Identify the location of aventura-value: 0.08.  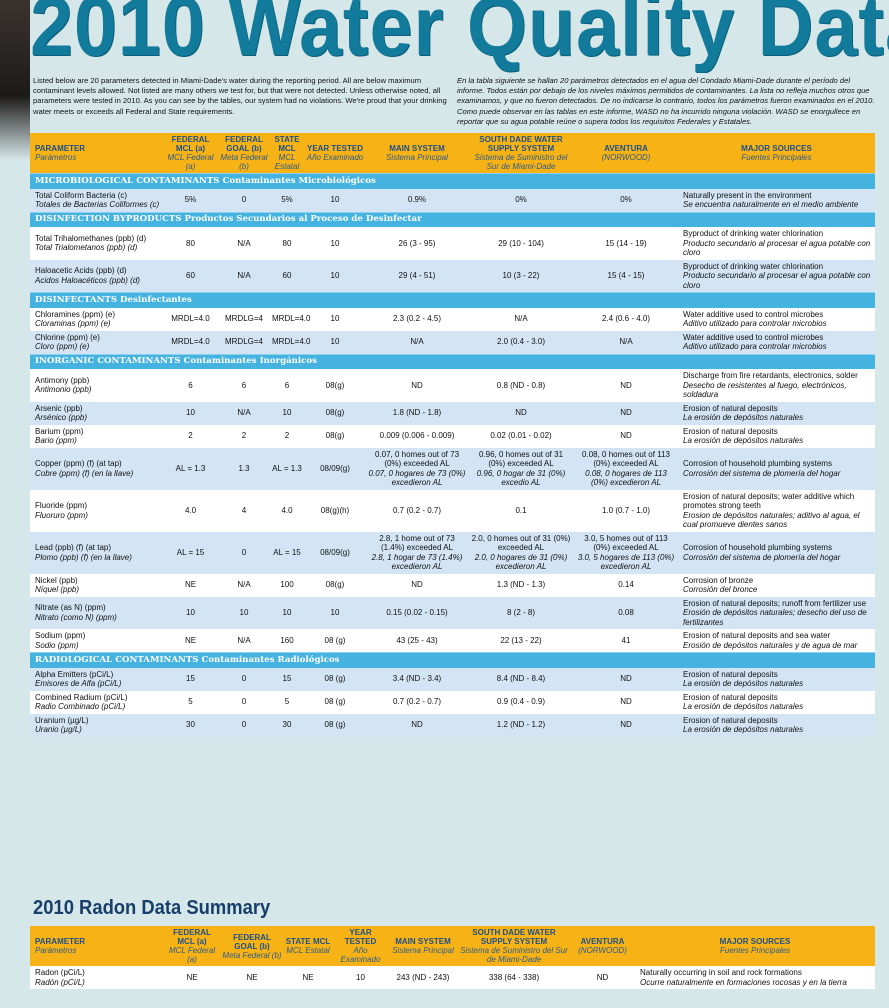
(626, 612).